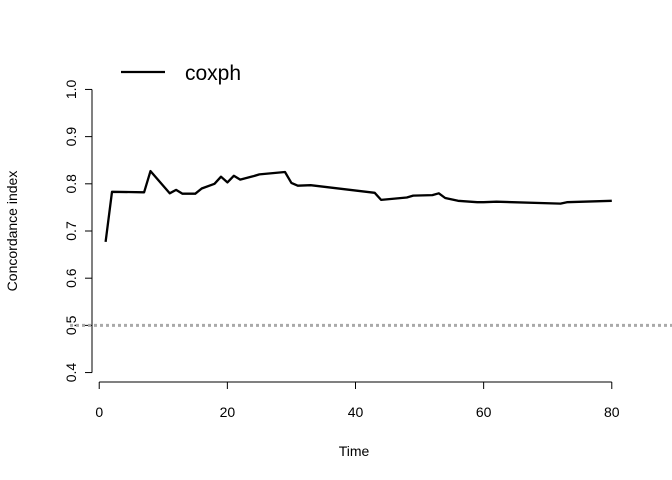 Image resolution: width=672 pixels, height=480 pixels. What do you see at coordinates (356, 412) in the screenshot?
I see `x-tick-label: 40` at bounding box center [356, 412].